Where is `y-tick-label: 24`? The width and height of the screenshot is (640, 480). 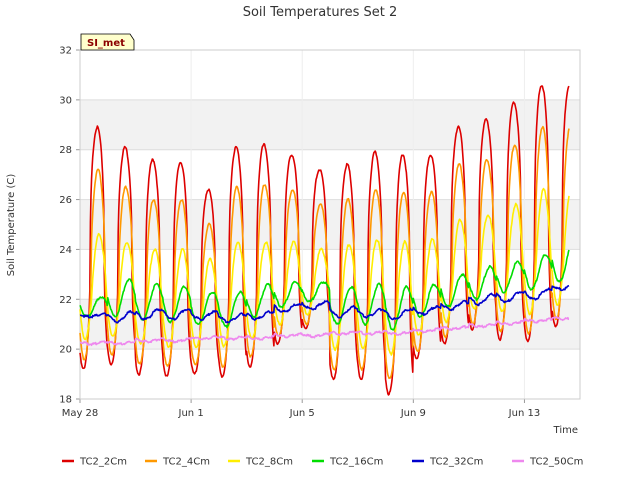
y-tick-label: 24 is located at coordinates (65, 250).